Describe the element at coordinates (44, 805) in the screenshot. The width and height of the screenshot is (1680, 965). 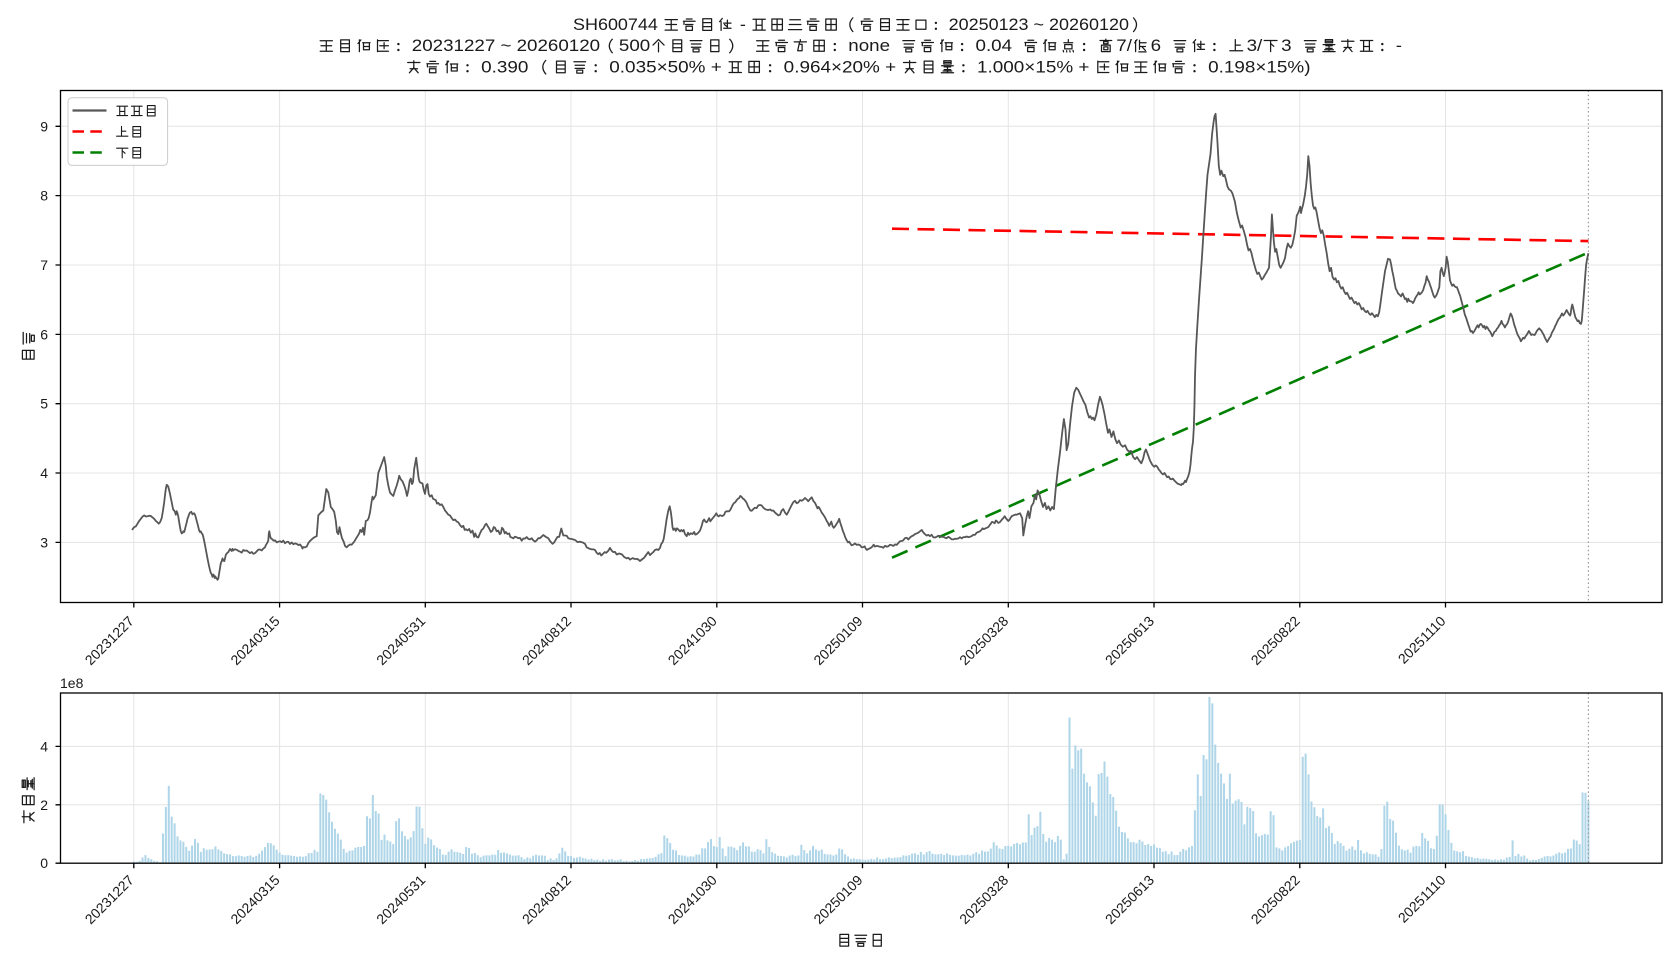
I see `svg-text: 2` at that location.